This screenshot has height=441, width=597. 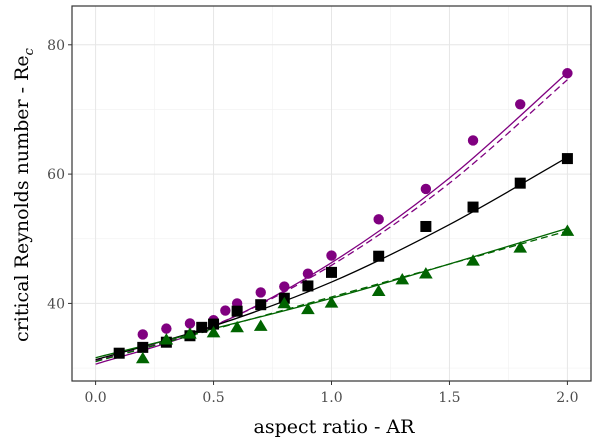 What do you see at coordinates (56, 46) in the screenshot?
I see `y-tick-label: 80` at bounding box center [56, 46].